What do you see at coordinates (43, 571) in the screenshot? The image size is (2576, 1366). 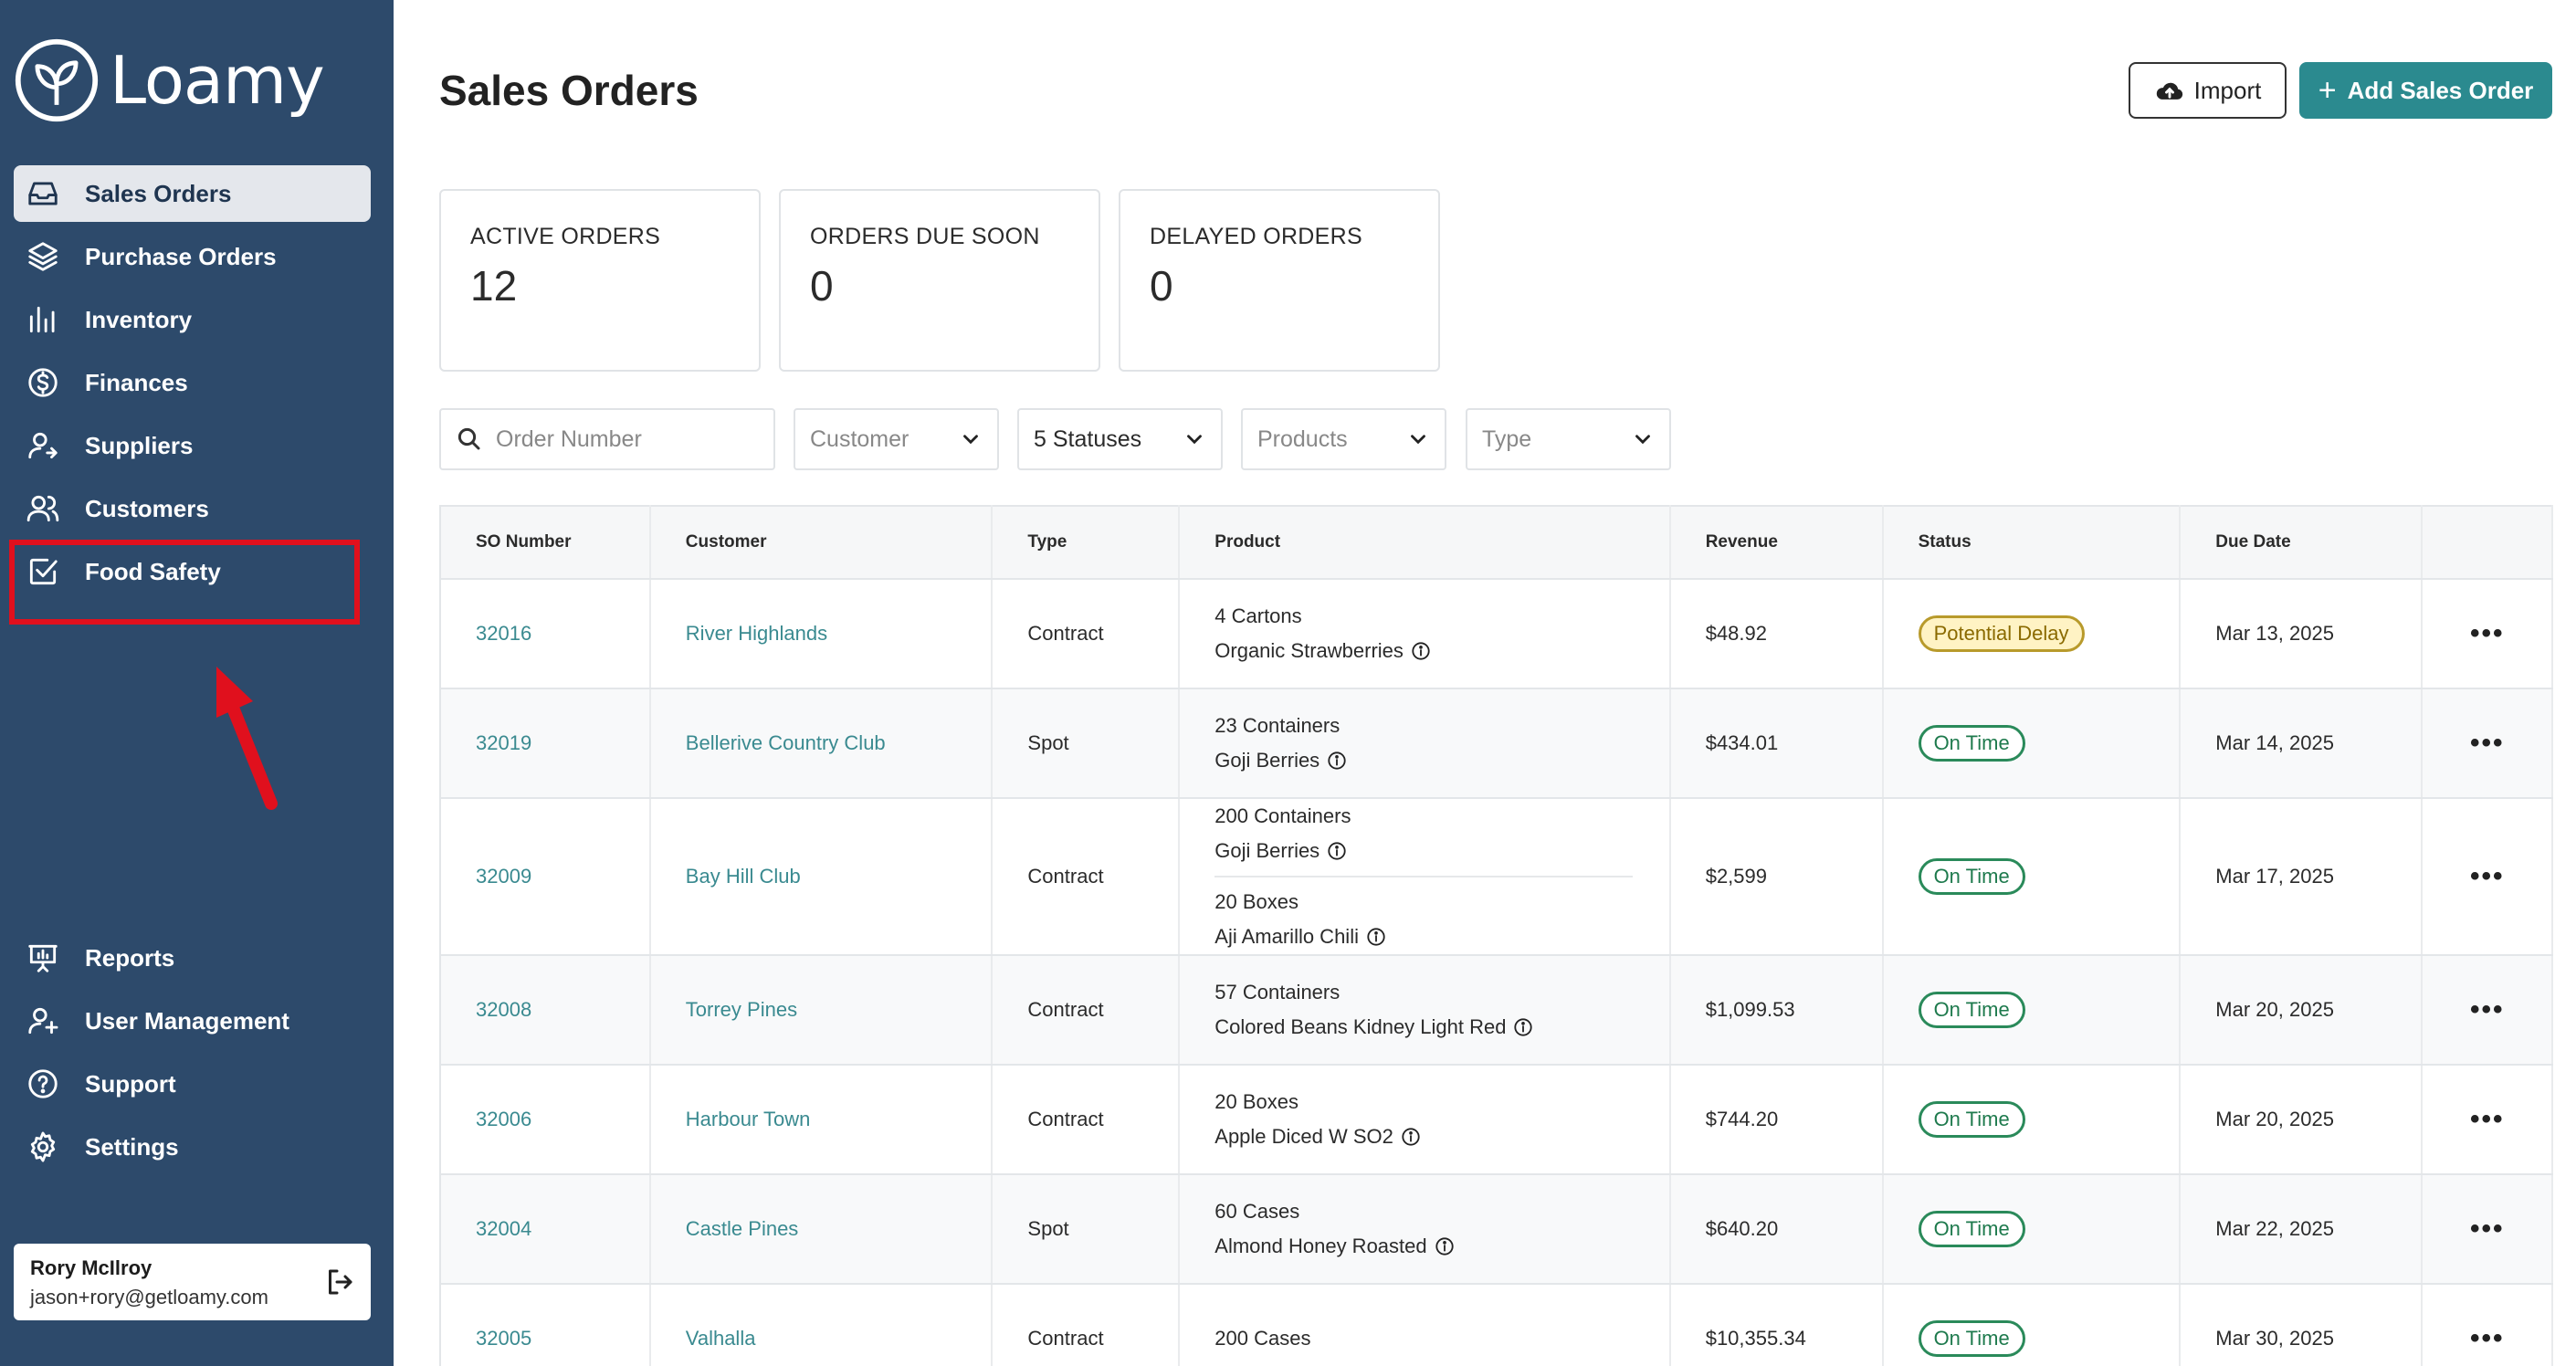 I see `checkbox-icon` at bounding box center [43, 571].